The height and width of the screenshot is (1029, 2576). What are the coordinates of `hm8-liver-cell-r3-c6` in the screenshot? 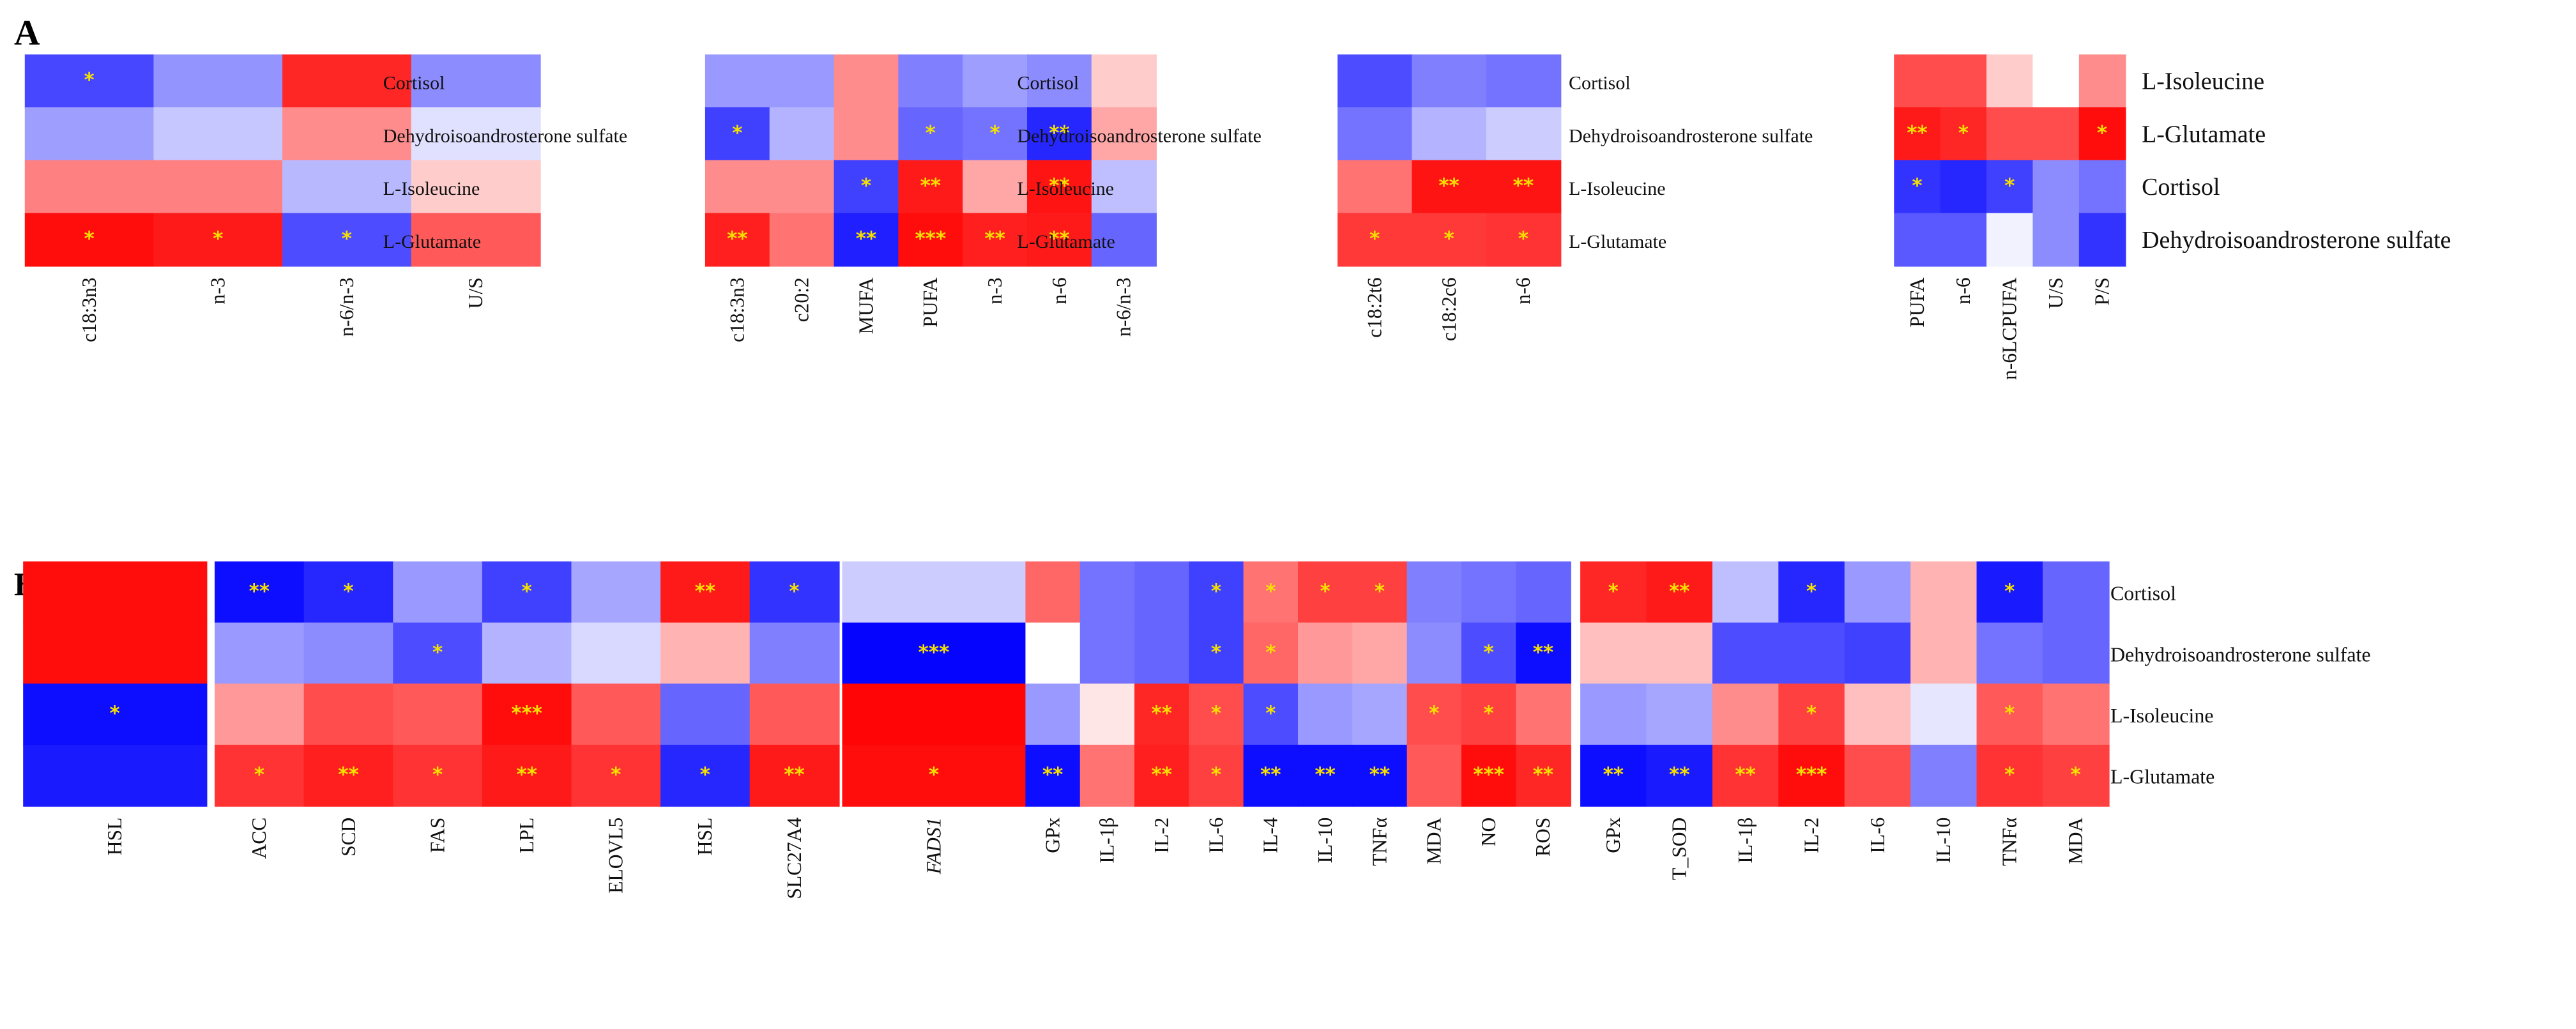 It's located at (2010, 775).